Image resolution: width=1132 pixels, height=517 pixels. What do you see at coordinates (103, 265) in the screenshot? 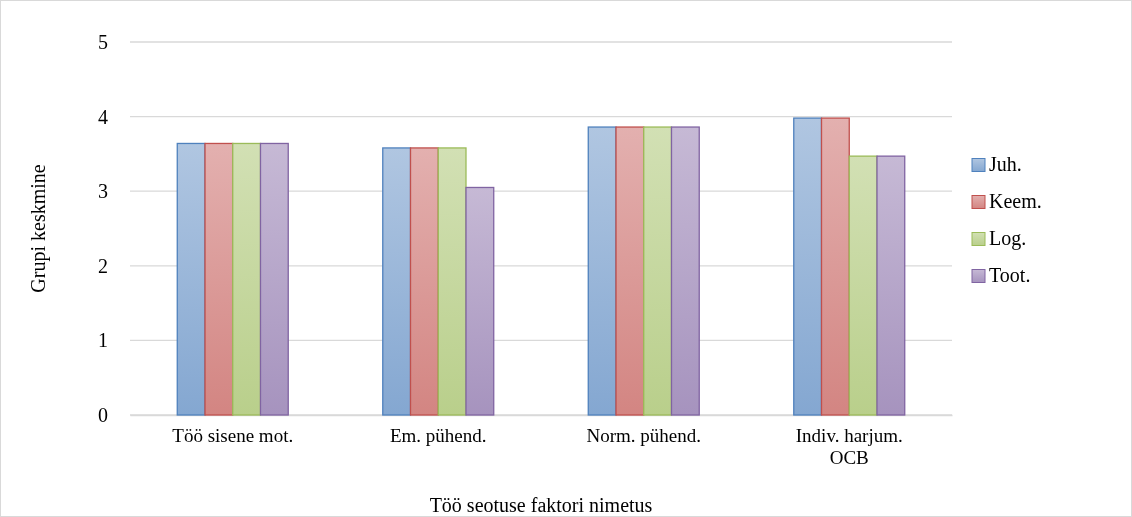
I see `y-tick-label: 2` at bounding box center [103, 265].